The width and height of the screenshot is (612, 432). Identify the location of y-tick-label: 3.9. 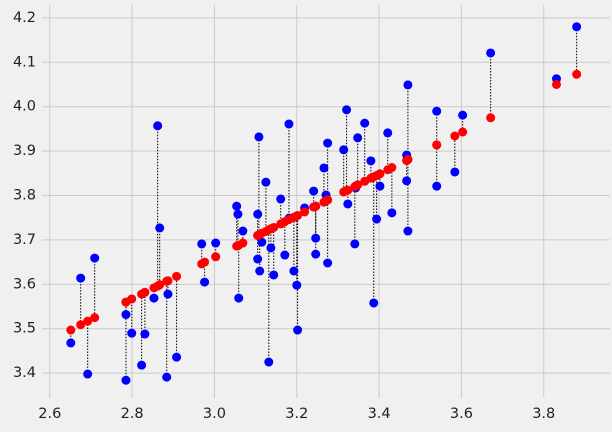
(24, 151).